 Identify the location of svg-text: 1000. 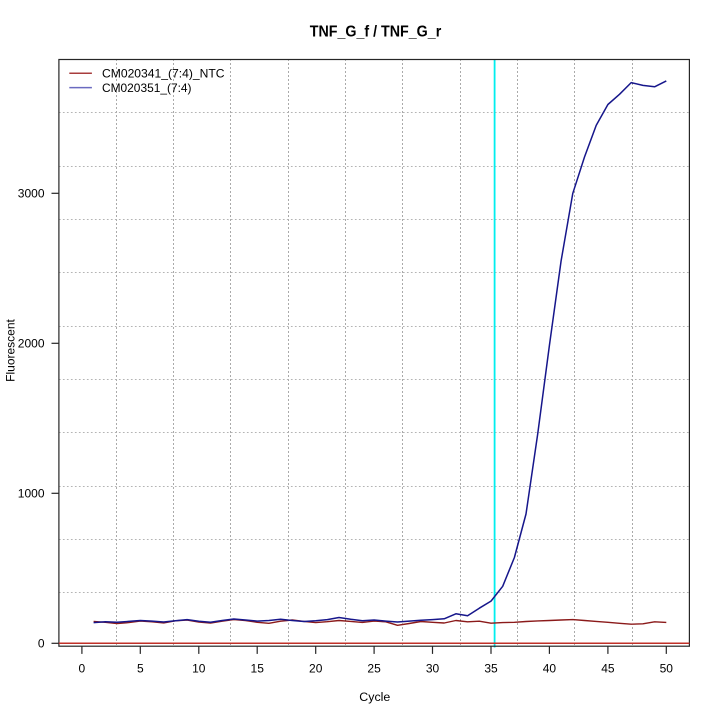
(31, 494).